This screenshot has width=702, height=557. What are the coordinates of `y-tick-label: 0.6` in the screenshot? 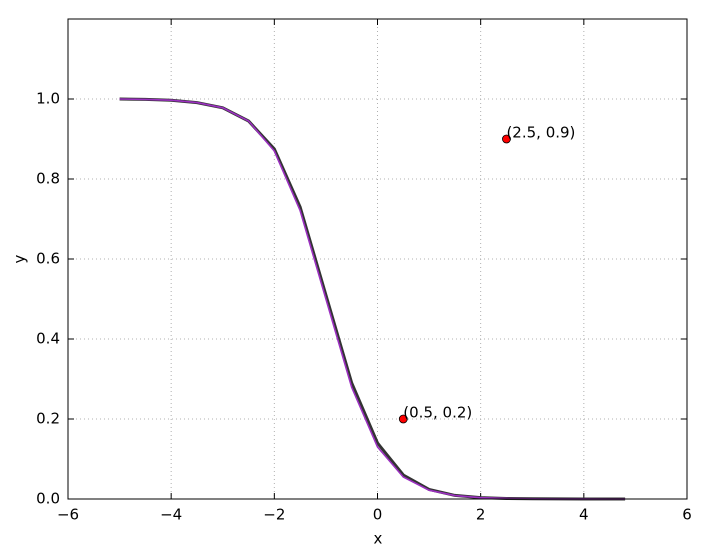 It's located at (48, 259).